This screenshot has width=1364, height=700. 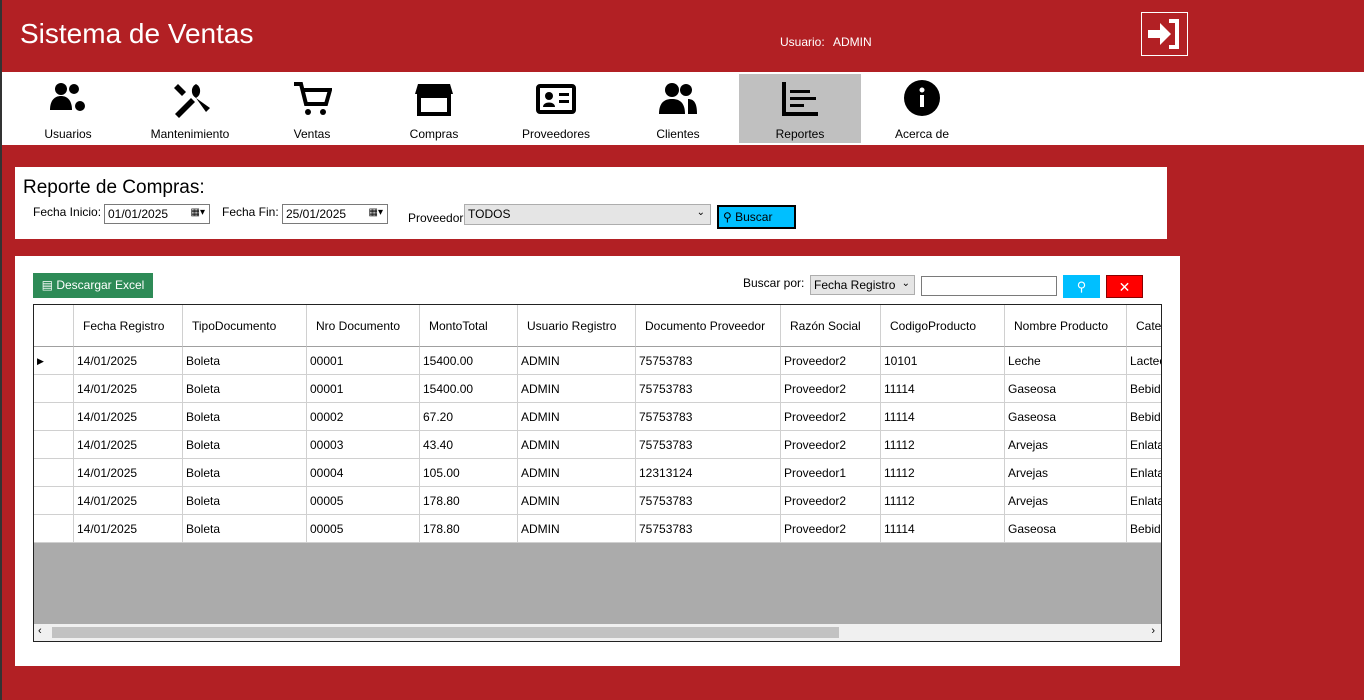 I want to click on scrollbar: ‹ ›, so click(x=597, y=632).